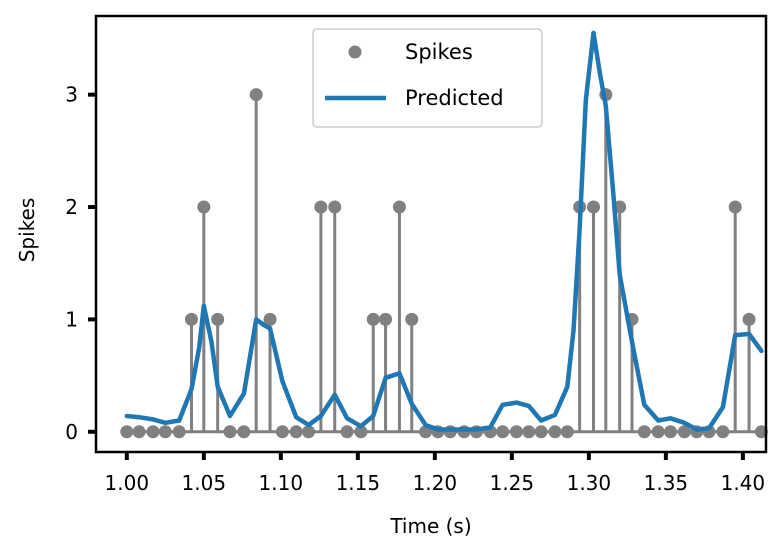 The height and width of the screenshot is (556, 777). What do you see at coordinates (71, 95) in the screenshot?
I see `y-tick-label: 3` at bounding box center [71, 95].